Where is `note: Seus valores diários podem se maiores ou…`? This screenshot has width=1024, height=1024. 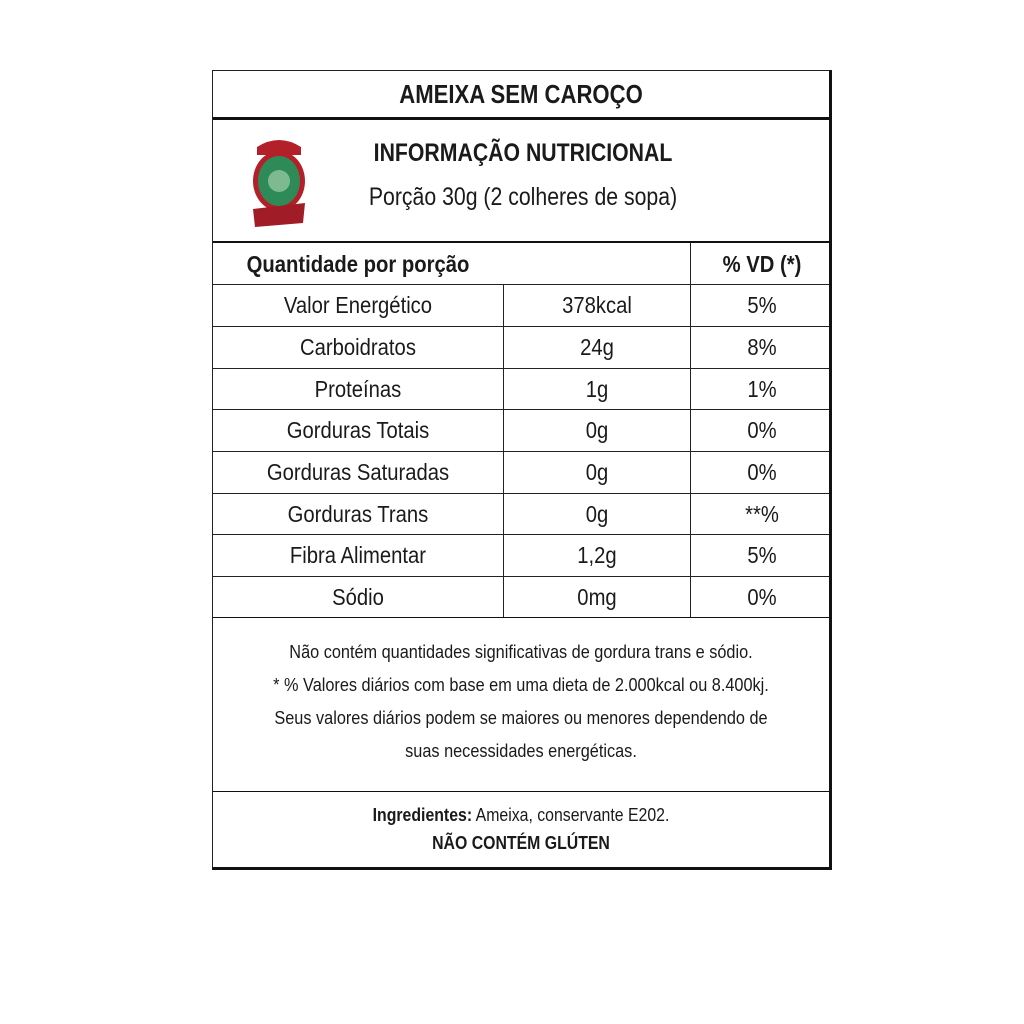 note: Seus valores diários podem se maiores ou… is located at coordinates (521, 717).